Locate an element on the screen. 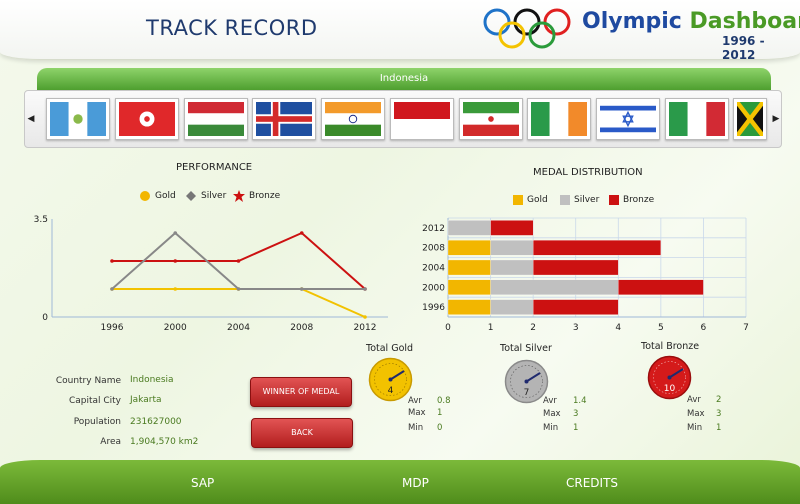 This screenshot has width=800, height=504. footer-mdp-link: MDP is located at coordinates (415, 483).